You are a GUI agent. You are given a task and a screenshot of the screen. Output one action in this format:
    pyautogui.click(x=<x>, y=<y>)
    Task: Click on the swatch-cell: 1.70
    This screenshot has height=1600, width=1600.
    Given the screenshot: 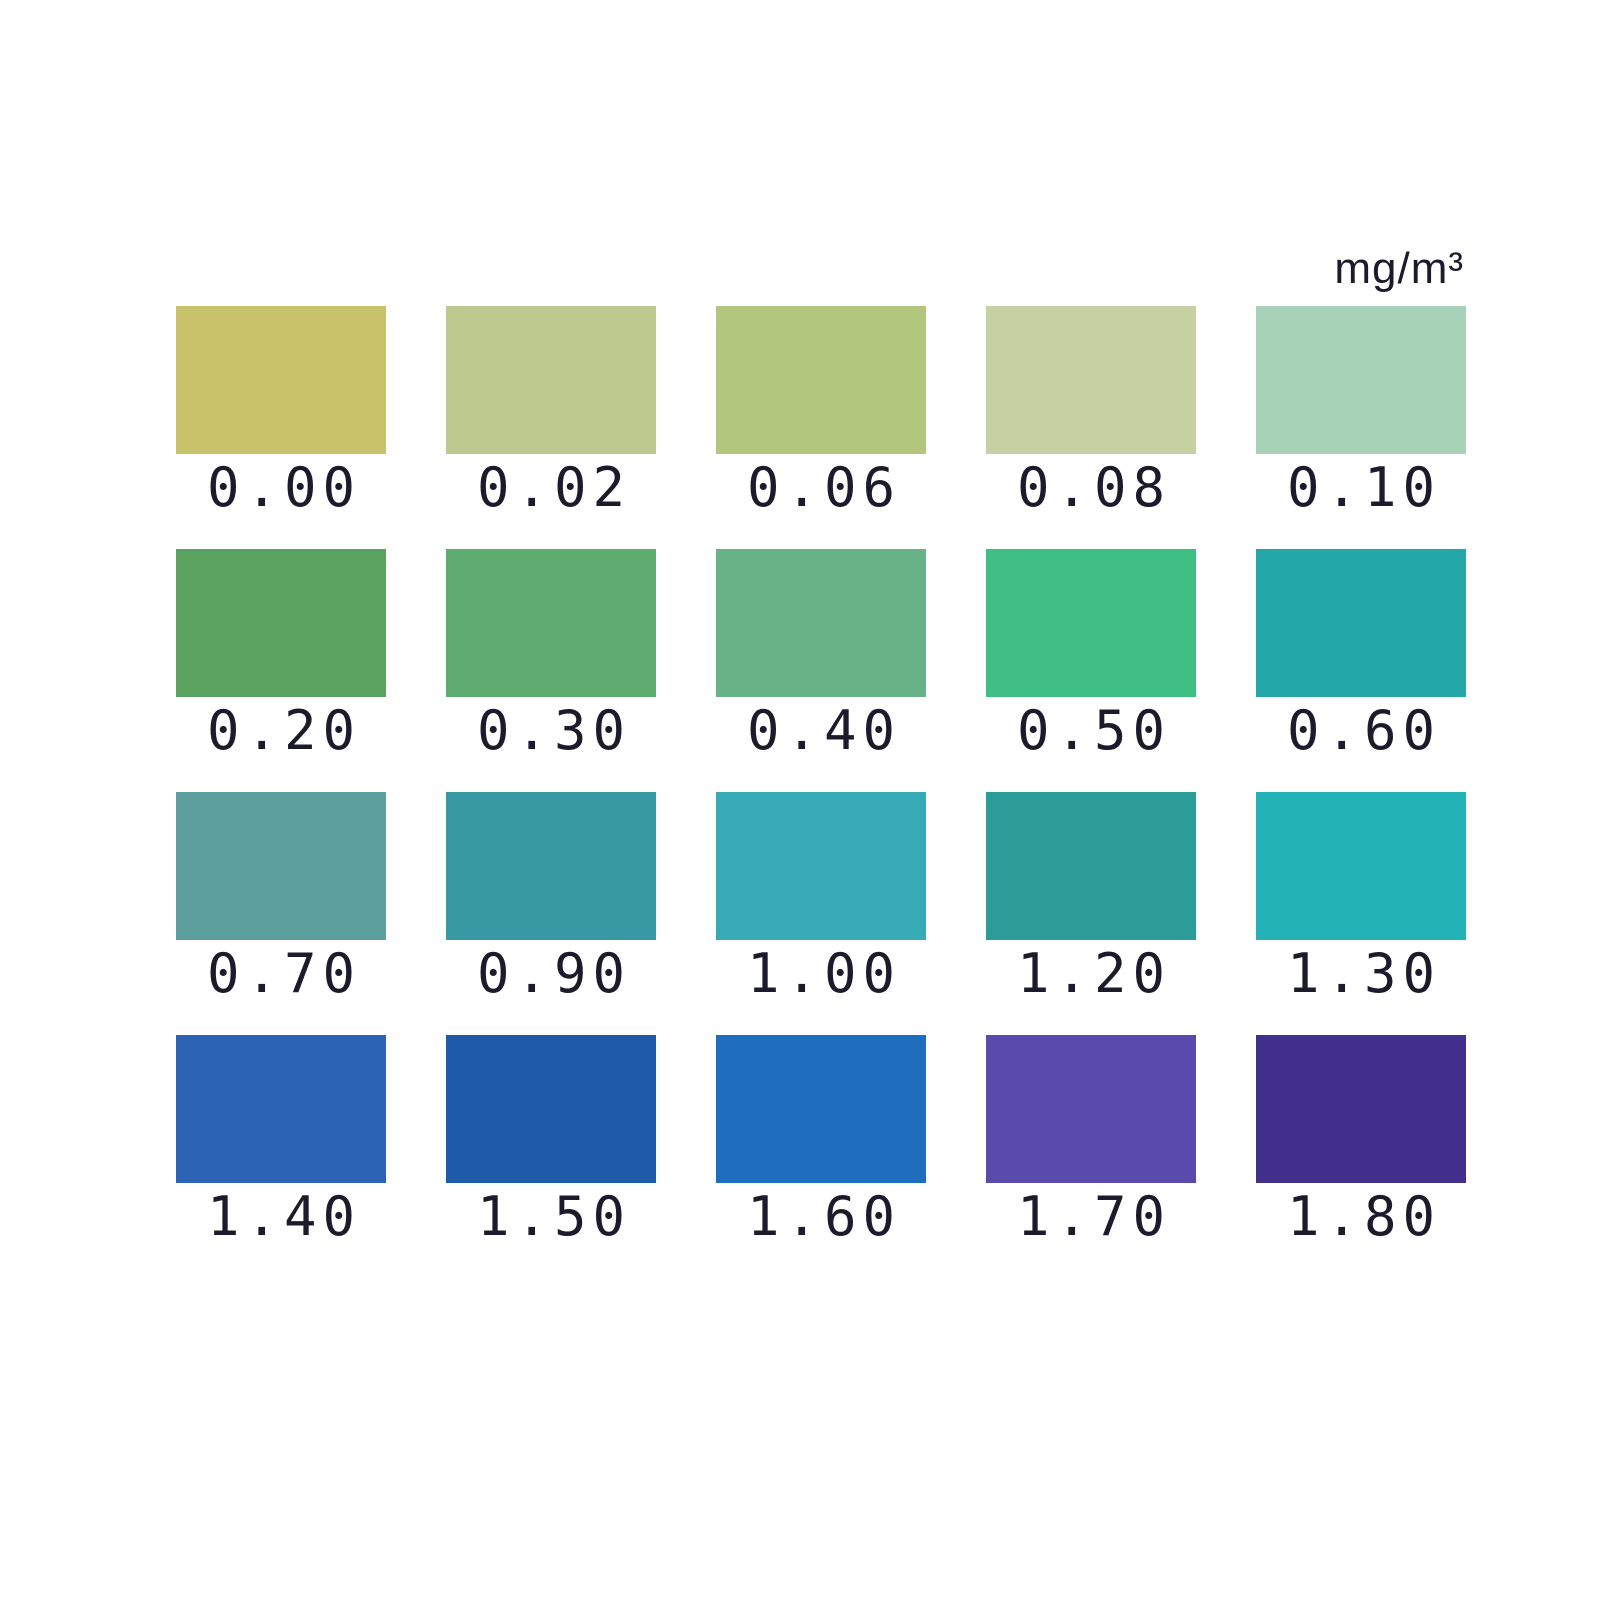 What is the action you would take?
    pyautogui.click(x=1091, y=1140)
    